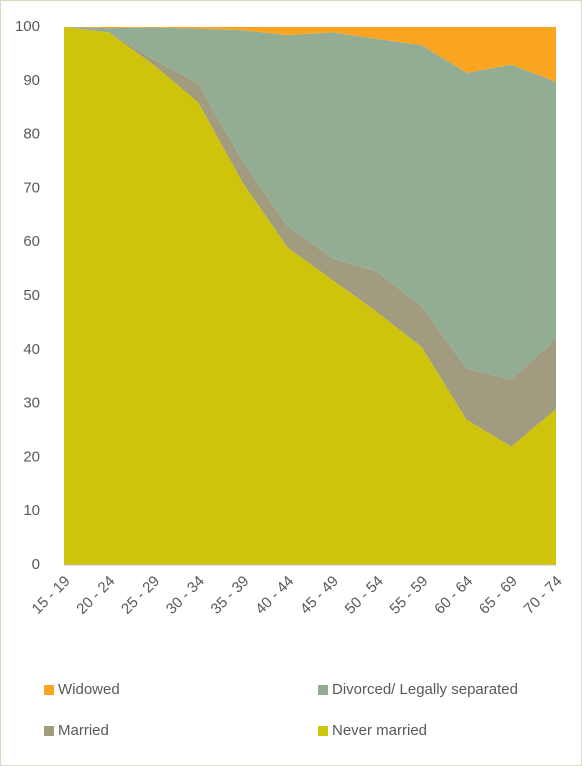 The height and width of the screenshot is (766, 582). What do you see at coordinates (31, 349) in the screenshot?
I see `y-tick-label: 40` at bounding box center [31, 349].